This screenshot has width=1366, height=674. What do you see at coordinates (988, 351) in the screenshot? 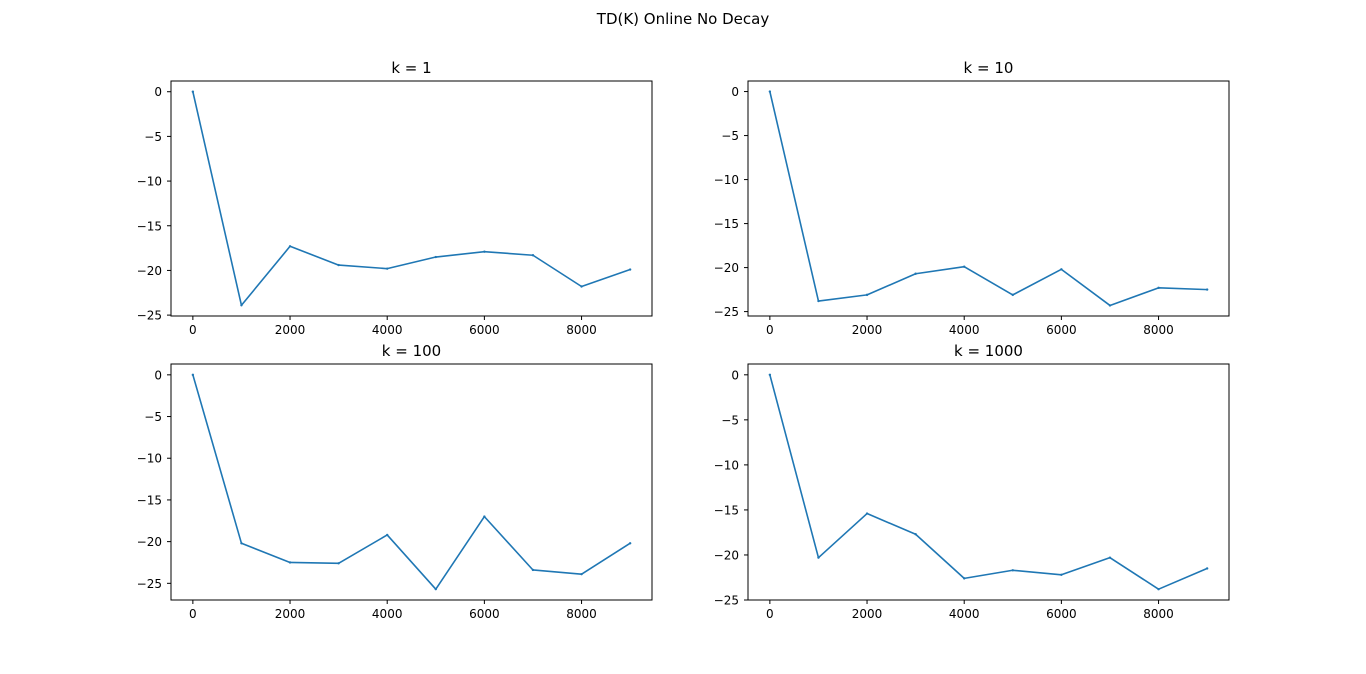
I see `subplot-title: k = 1000` at bounding box center [988, 351].